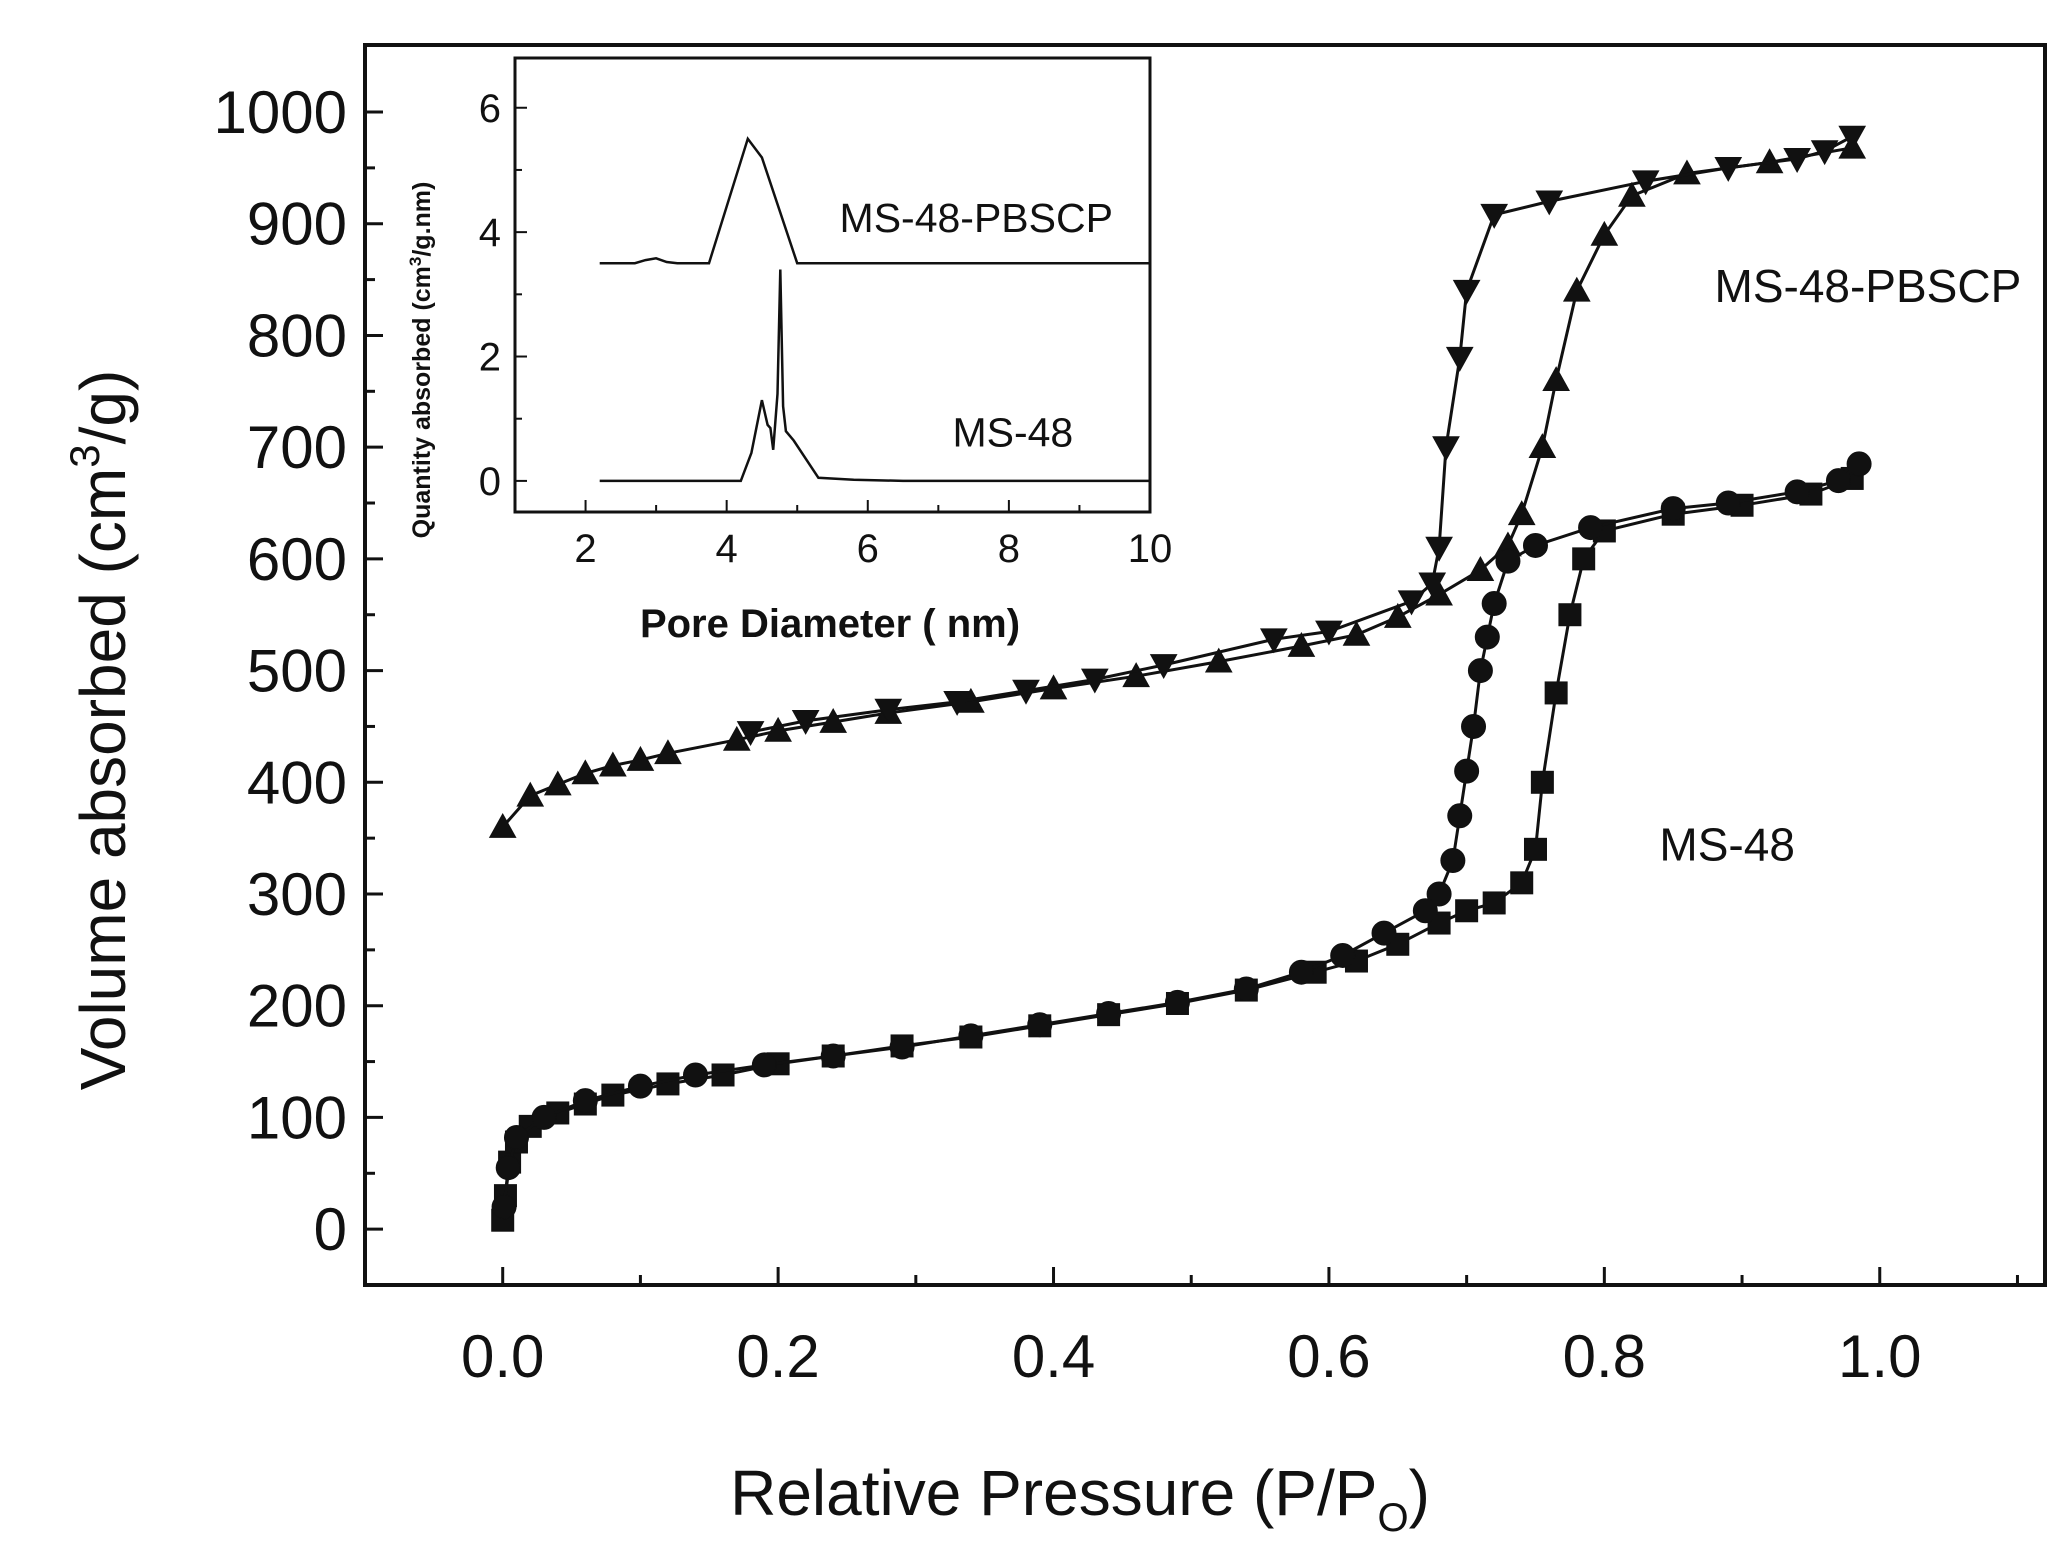 The width and height of the screenshot is (2060, 1568). Describe the element at coordinates (297, 782) in the screenshot. I see `y-tick-label: 400` at that location.